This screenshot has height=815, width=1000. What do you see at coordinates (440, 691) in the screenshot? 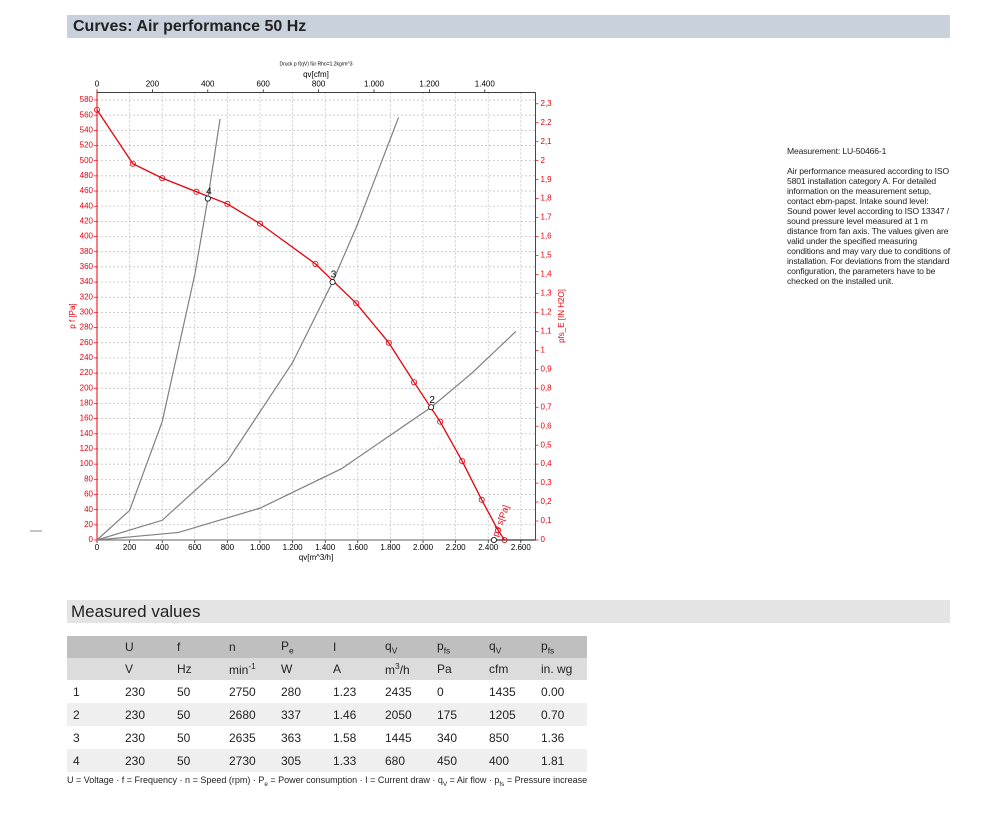
I see `cell-text: 0` at bounding box center [440, 691].